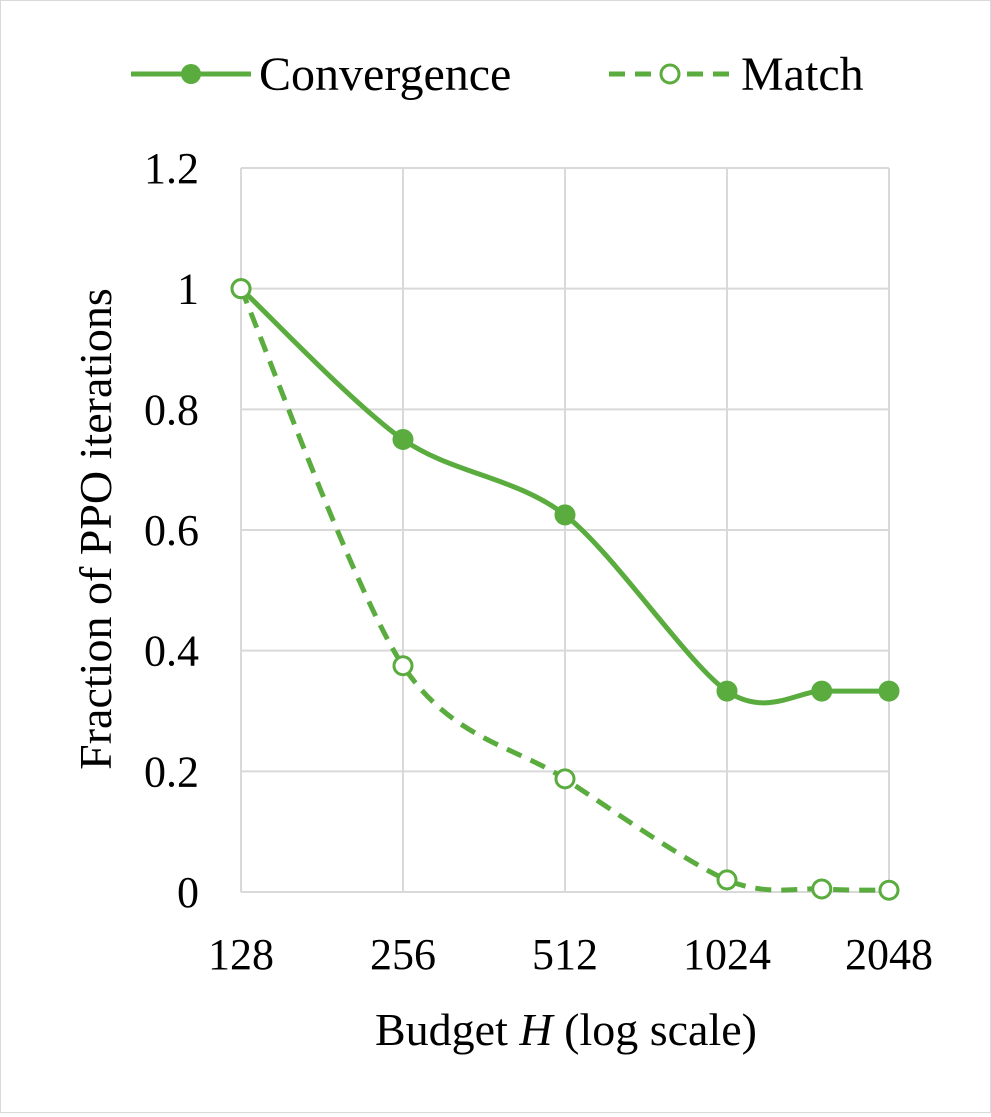 Image resolution: width=991 pixels, height=1117 pixels. What do you see at coordinates (889, 954) in the screenshot?
I see `x-tick-label: 2048` at bounding box center [889, 954].